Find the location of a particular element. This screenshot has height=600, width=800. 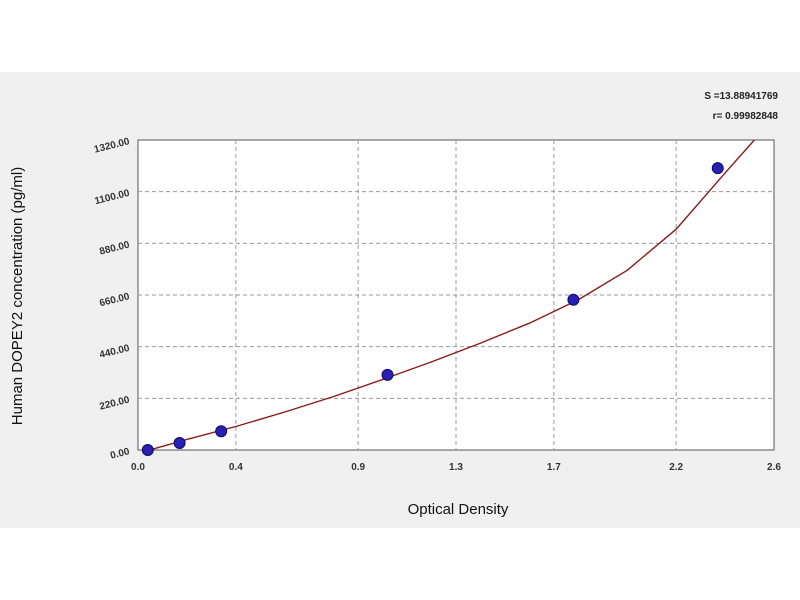

x-tick-label: 1.7 is located at coordinates (554, 467).